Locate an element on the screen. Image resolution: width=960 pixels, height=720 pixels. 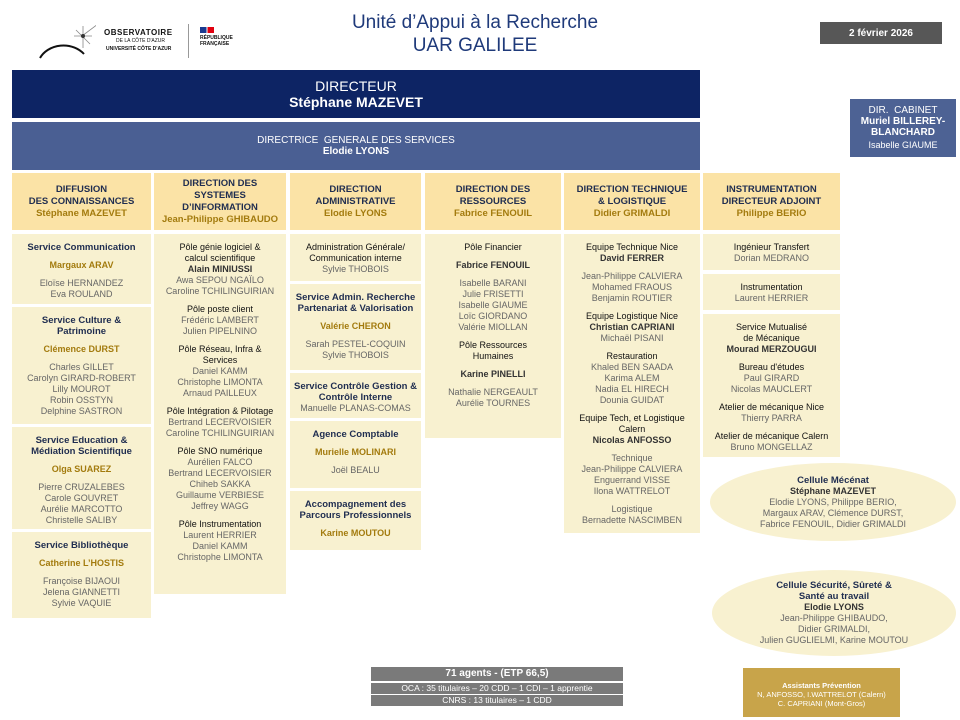
service-title: Accompagnement des is located at coordinates (355, 504).